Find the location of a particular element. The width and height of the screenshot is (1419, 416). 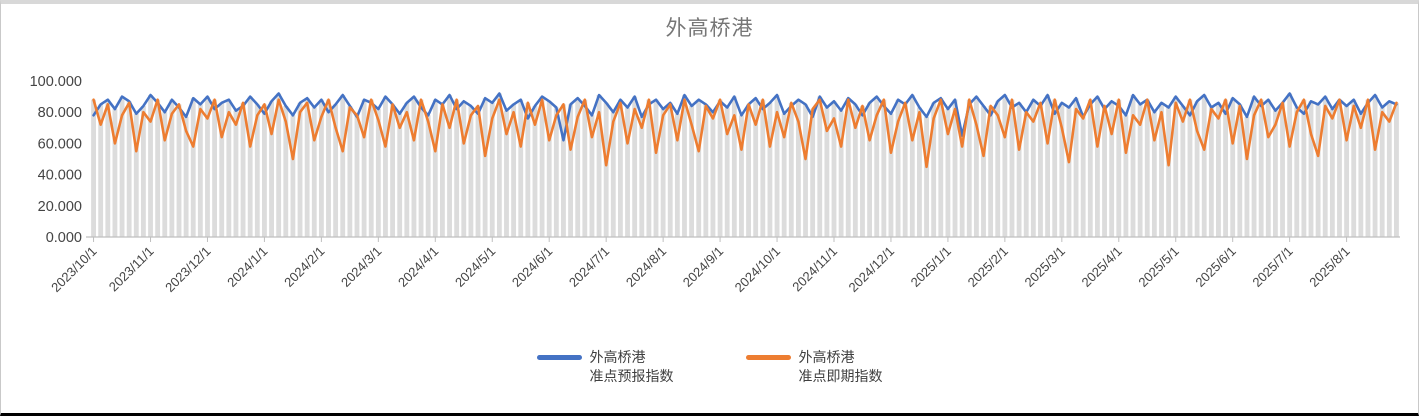

legend-item-forecast: 外高桥港 准点预报指数 is located at coordinates (605, 367).